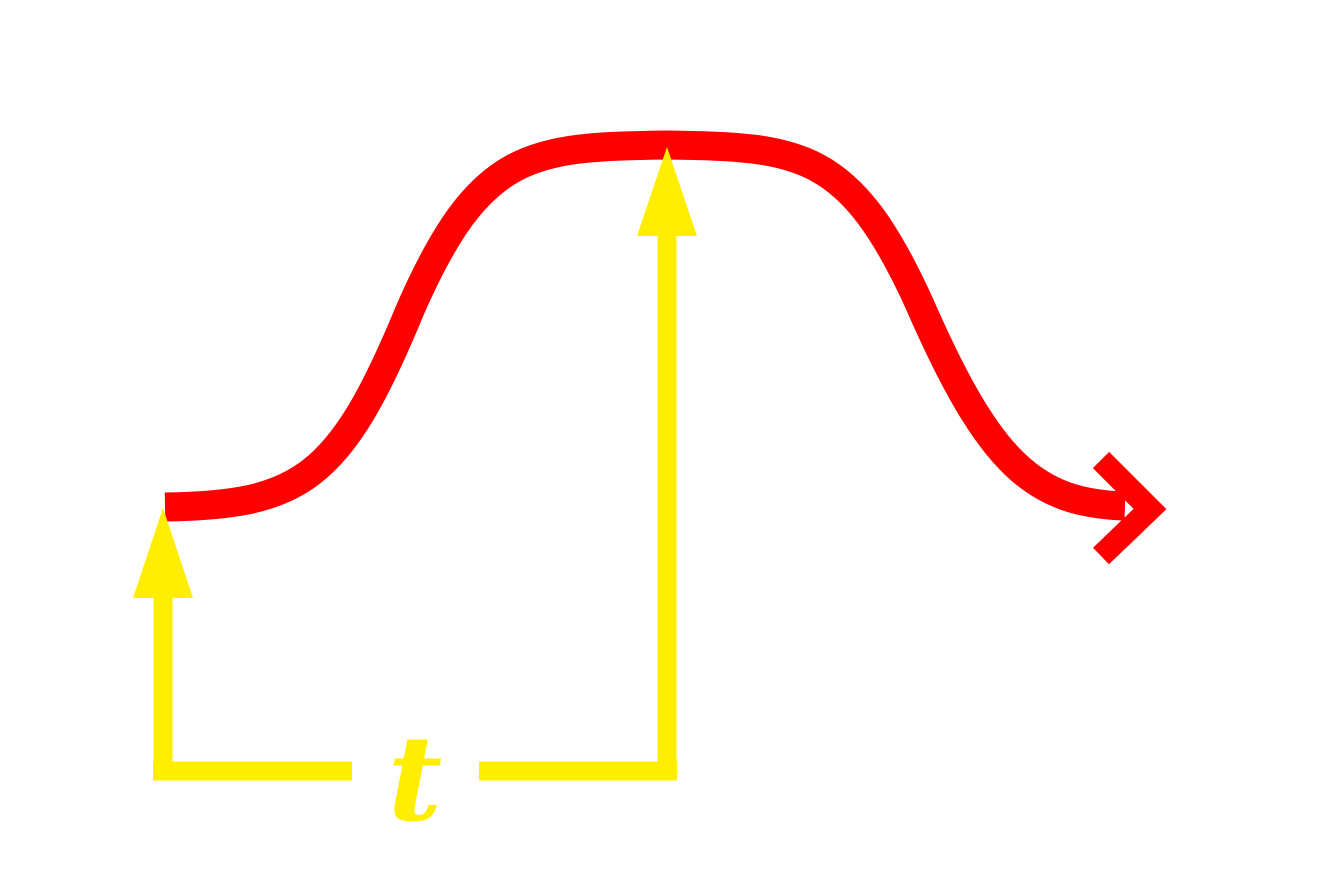  Describe the element at coordinates (415, 778) in the screenshot. I see `interval-label: t` at that location.